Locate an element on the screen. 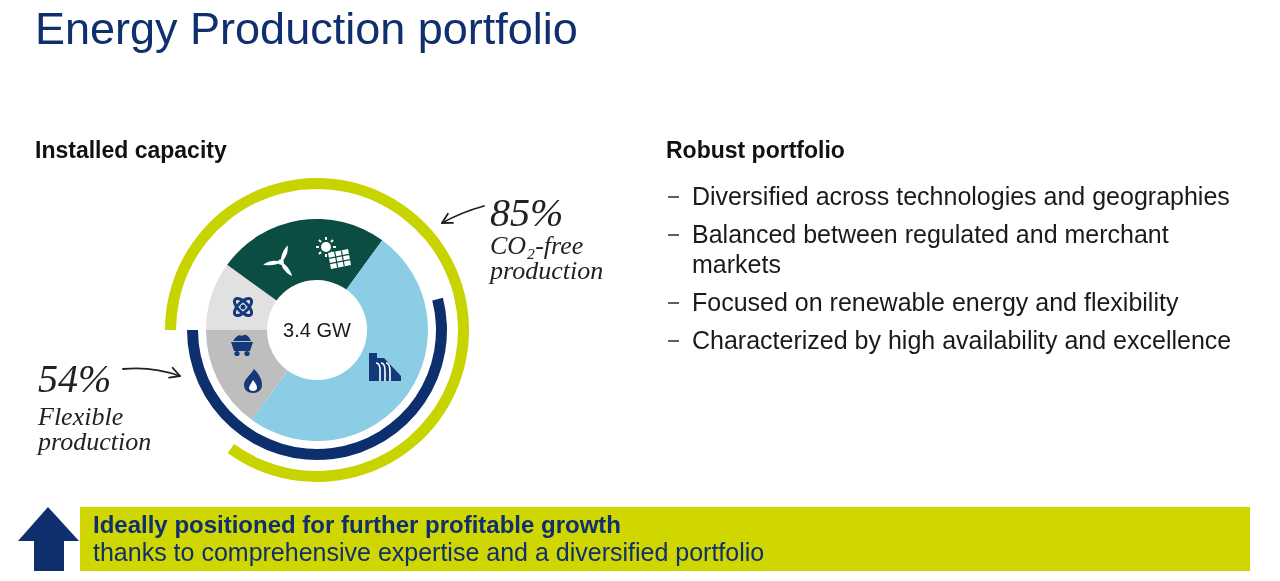 The width and height of the screenshot is (1280, 581). text: Characterized by high availability and excellence is located at coordinates (962, 340).